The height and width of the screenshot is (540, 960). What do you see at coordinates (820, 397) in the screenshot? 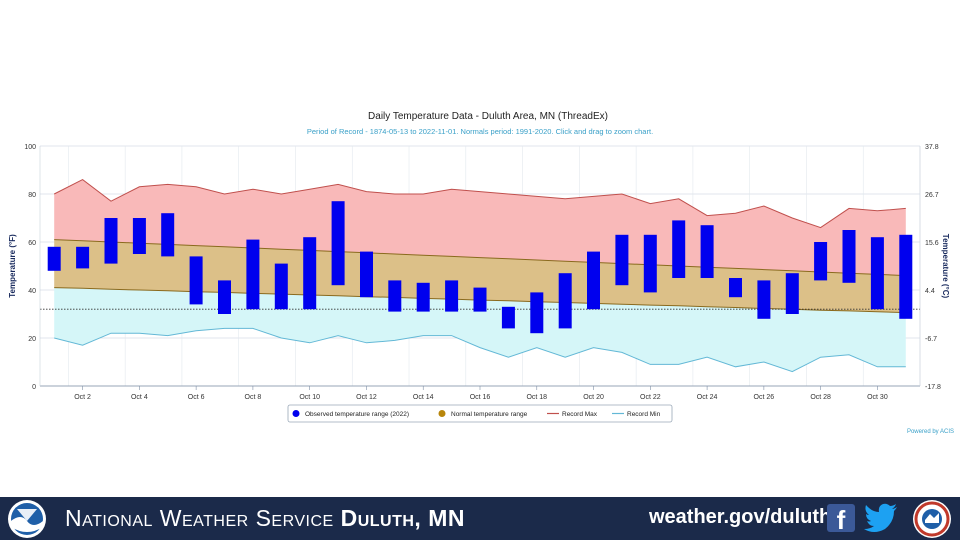
I see `x-tick-label: Oct 28` at bounding box center [820, 397].